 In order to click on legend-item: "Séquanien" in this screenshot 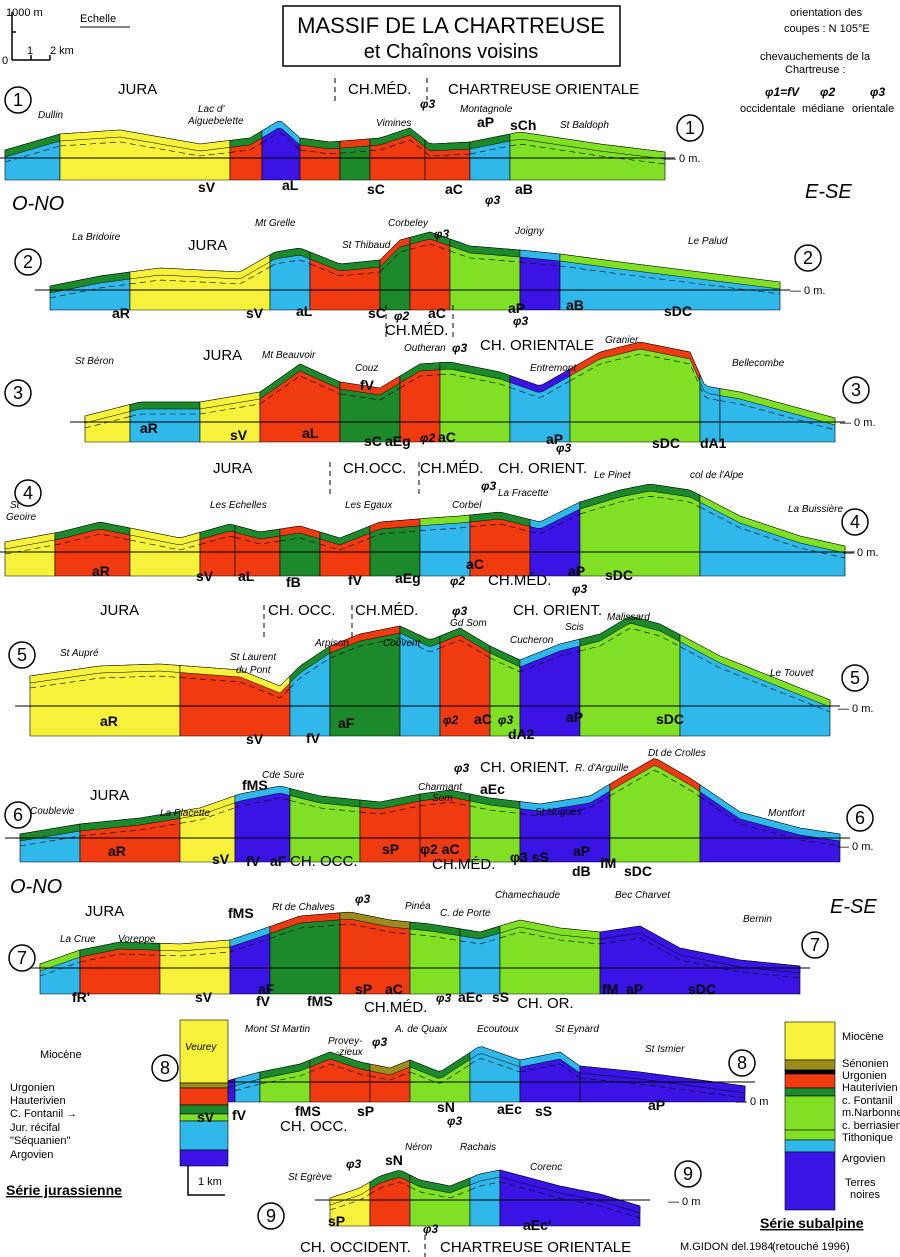, I will do `click(40, 1141)`.